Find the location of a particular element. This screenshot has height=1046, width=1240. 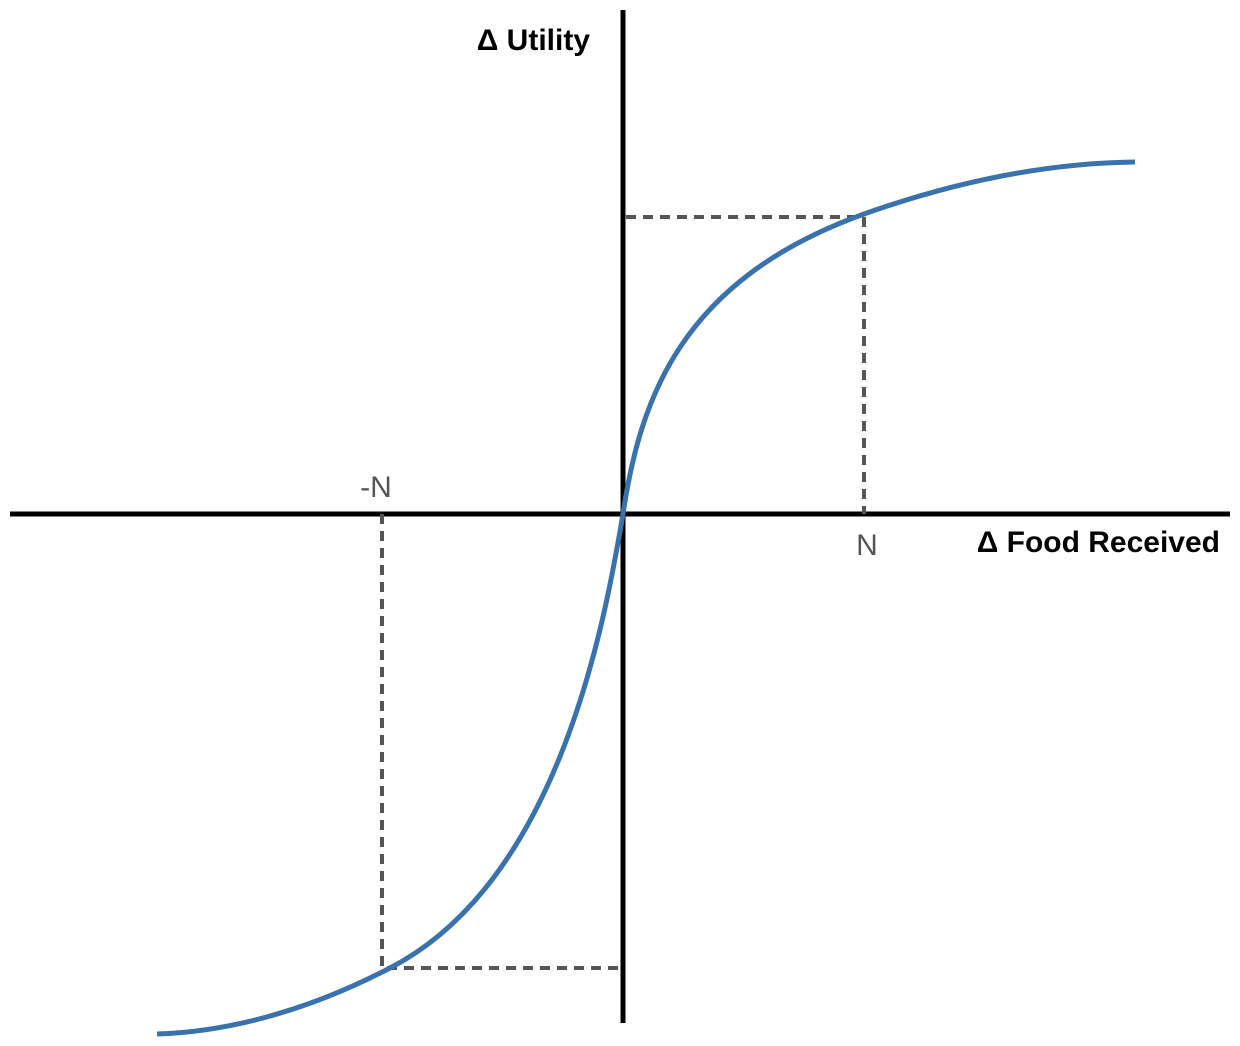

y-axis-label: Δ Utility is located at coordinates (534, 40).